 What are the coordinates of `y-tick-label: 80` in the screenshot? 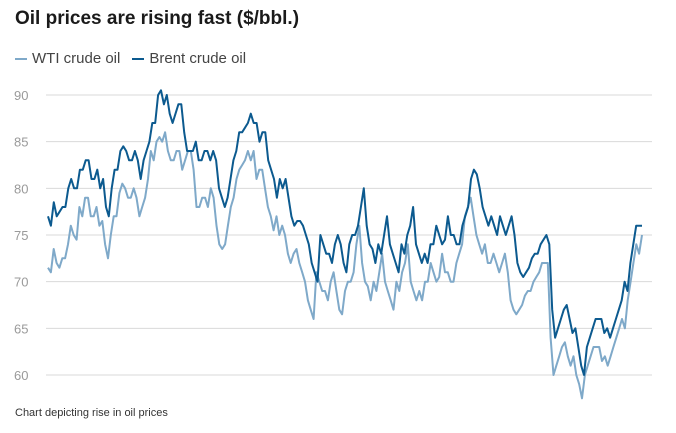 It's located at (21, 188).